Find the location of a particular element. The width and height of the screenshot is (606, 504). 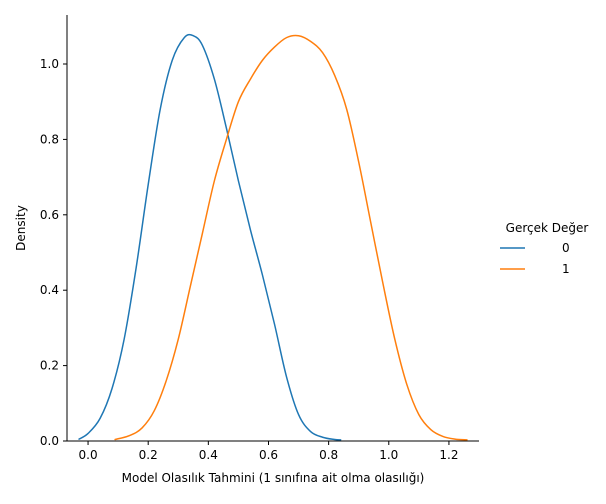

x-tick-label: 0.6 is located at coordinates (268, 455).